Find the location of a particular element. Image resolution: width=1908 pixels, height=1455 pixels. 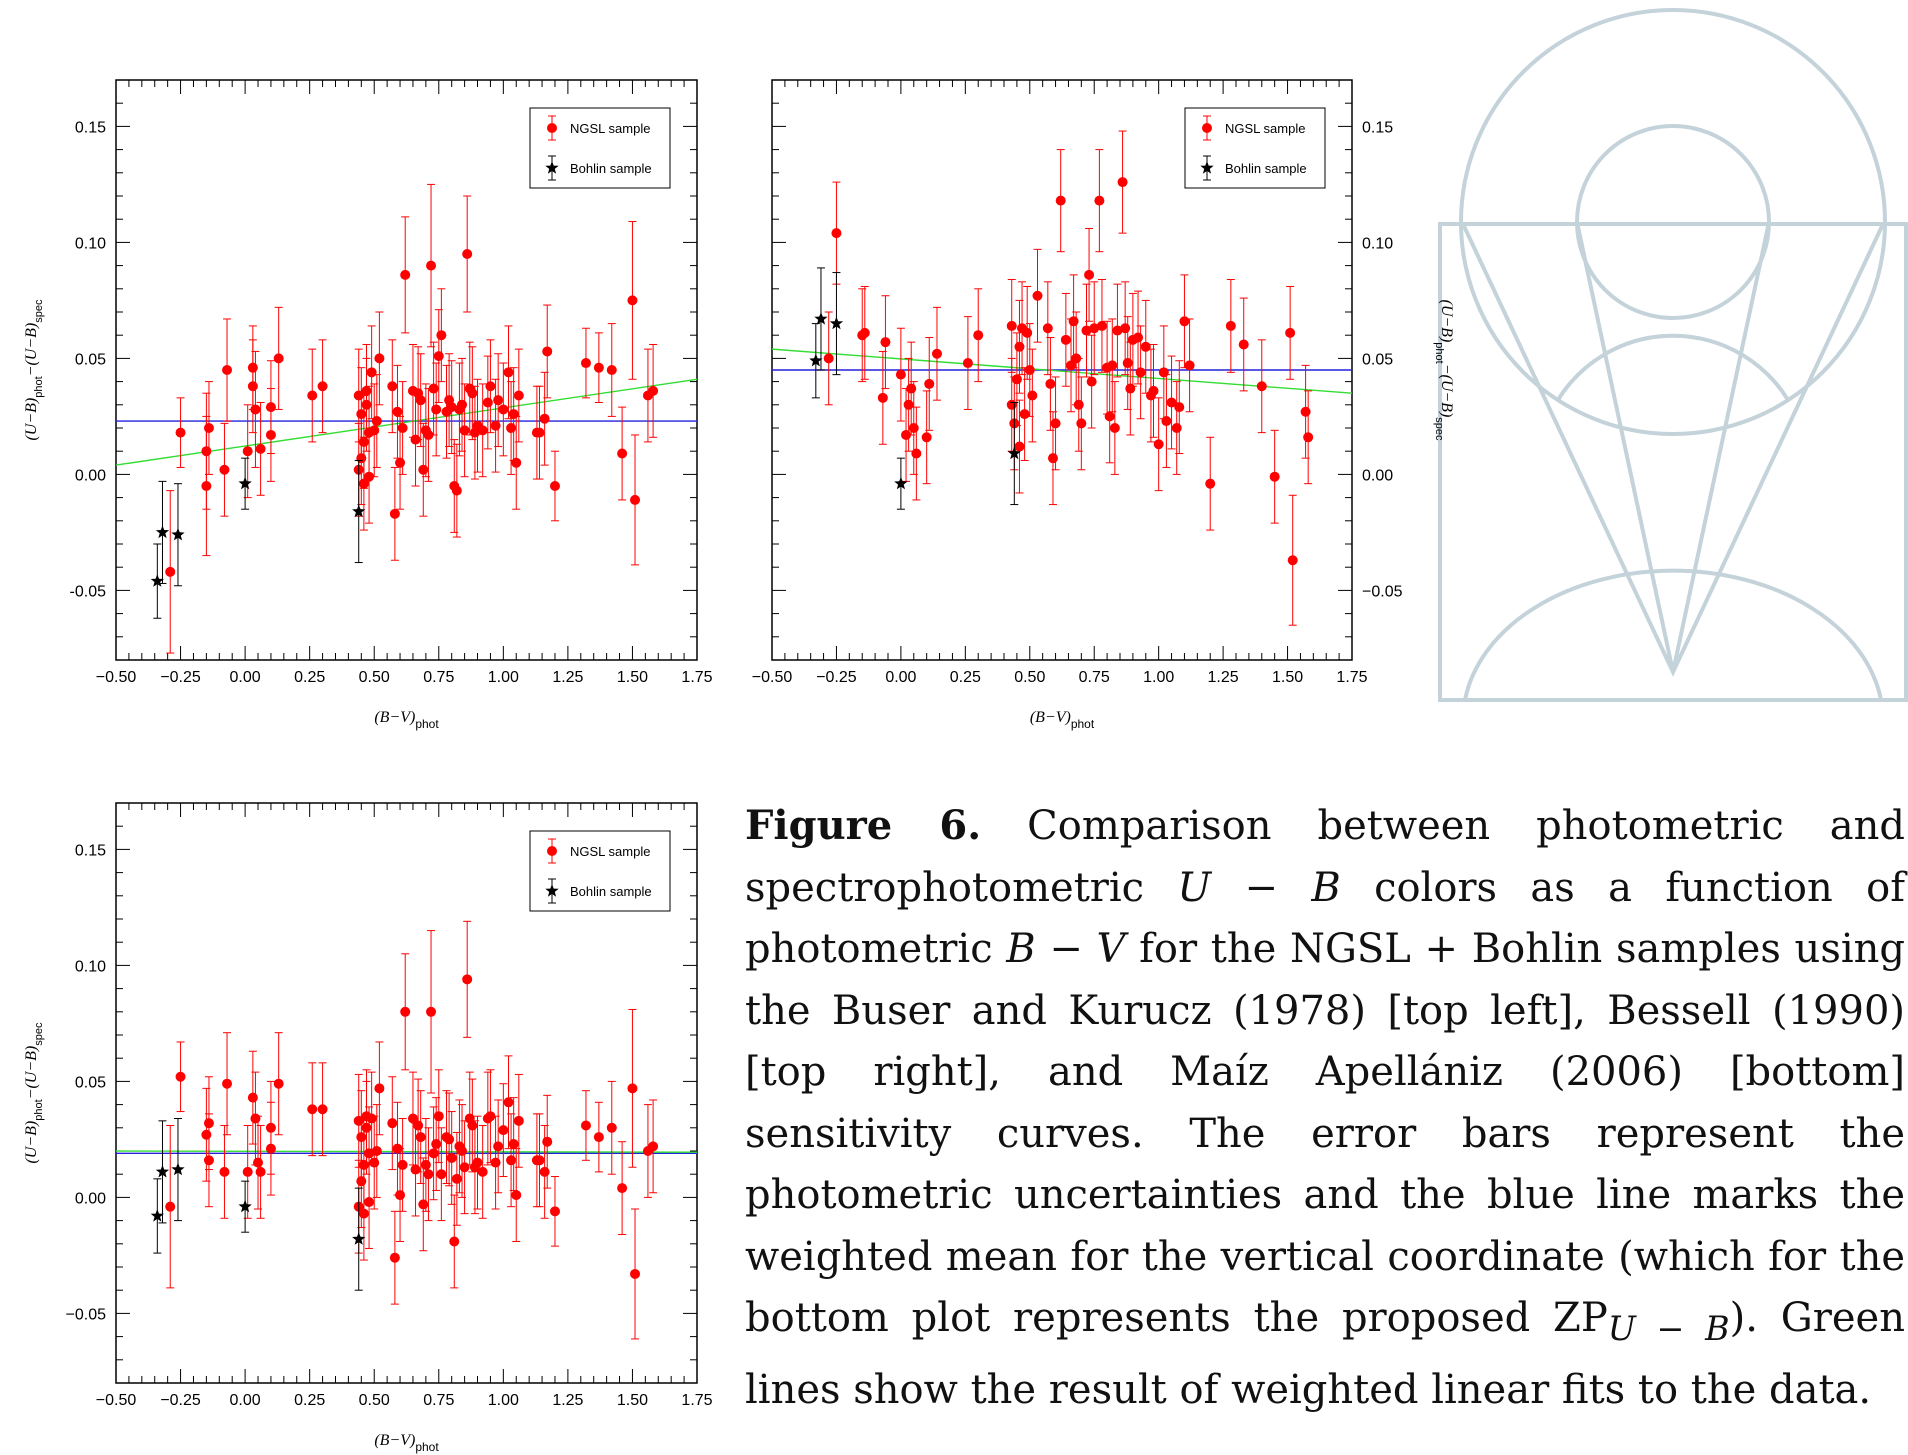

legend-bohlin-marker is located at coordinates (552, 890).